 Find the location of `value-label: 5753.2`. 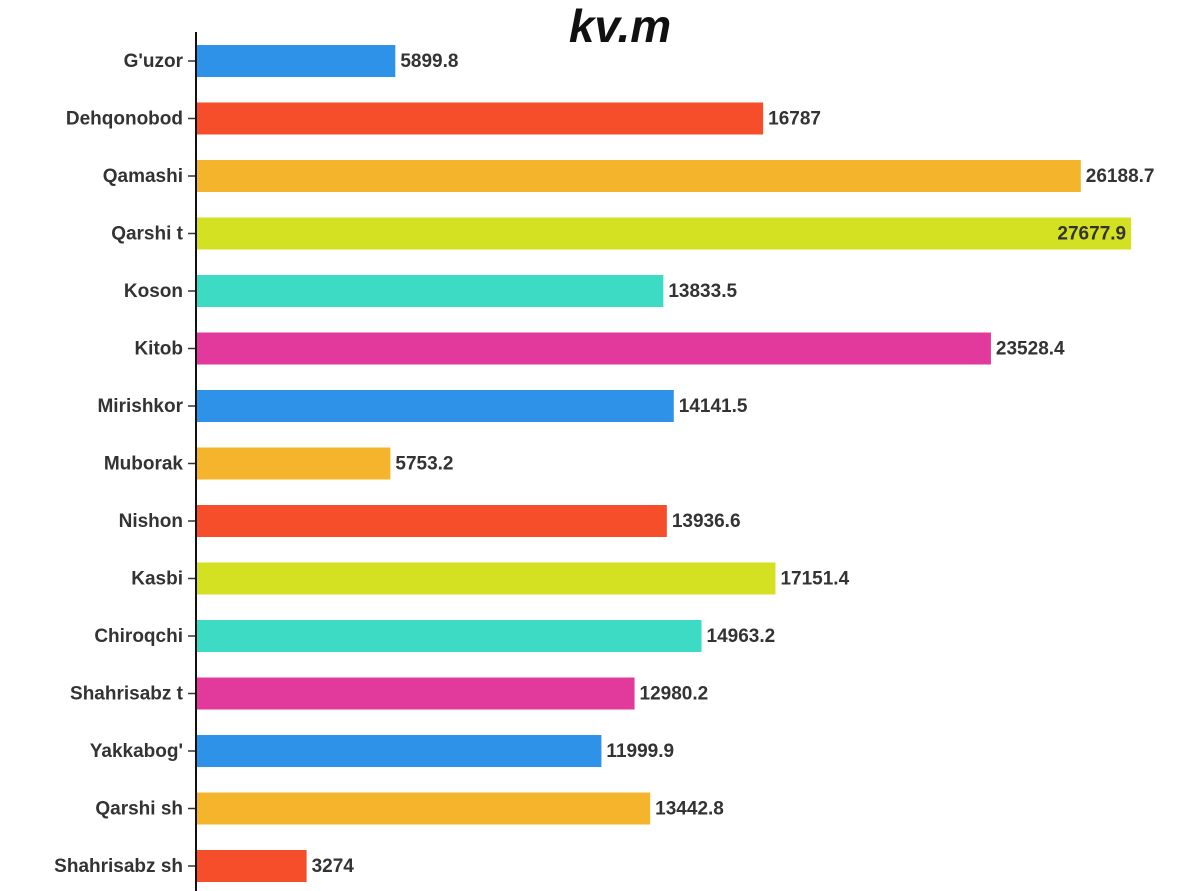

value-label: 5753.2 is located at coordinates (424, 464).